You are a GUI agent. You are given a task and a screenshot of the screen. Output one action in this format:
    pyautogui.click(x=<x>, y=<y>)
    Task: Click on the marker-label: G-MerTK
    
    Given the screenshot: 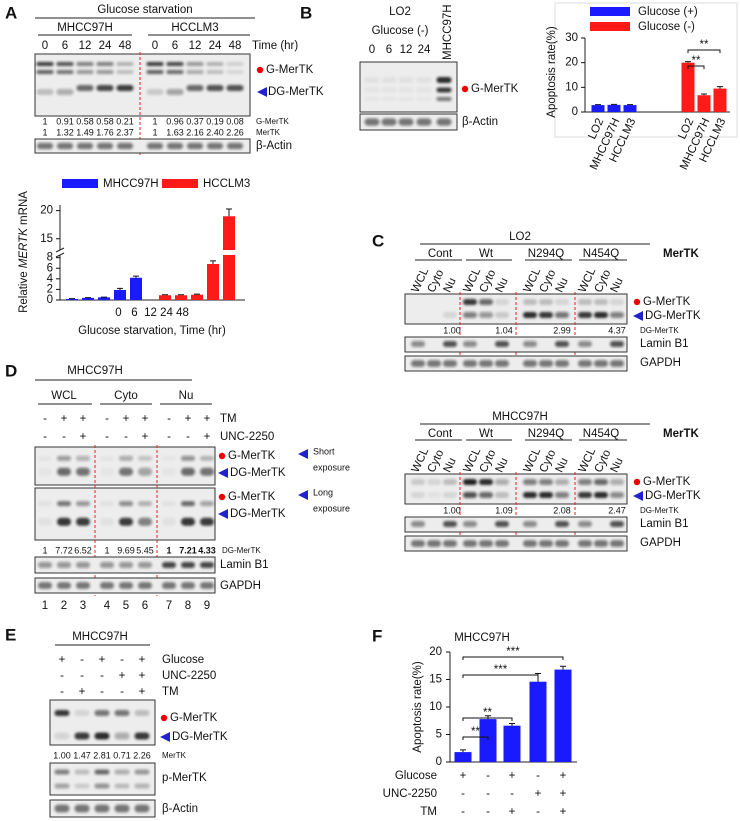 What is the action you would take?
    pyautogui.click(x=252, y=497)
    